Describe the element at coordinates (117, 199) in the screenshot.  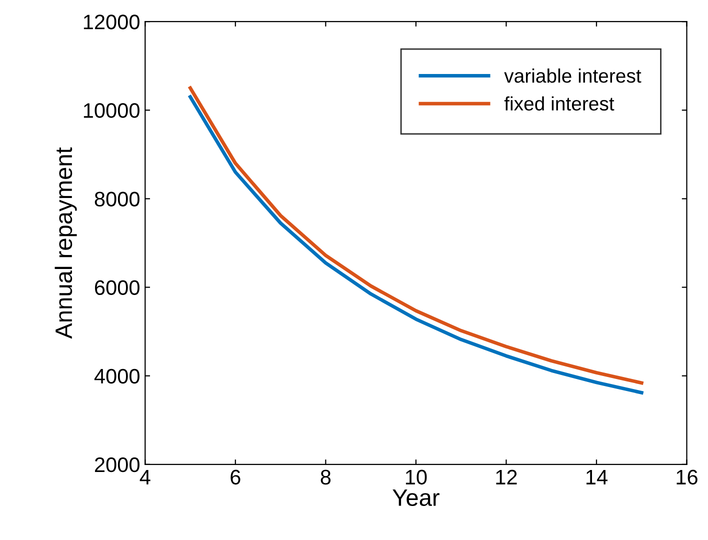
I see `y-tick-label: 8000` at that location.